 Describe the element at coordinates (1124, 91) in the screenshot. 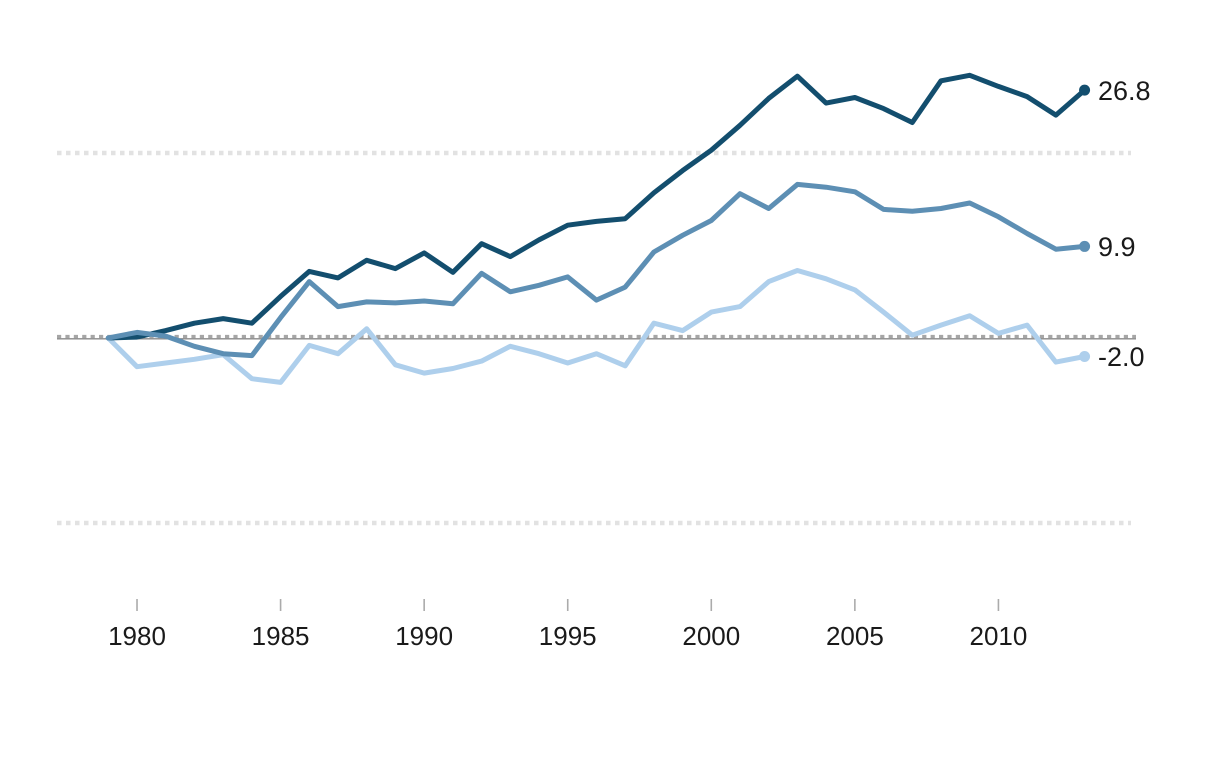

I see `dark-blue-series-end-label: 26.8` at that location.